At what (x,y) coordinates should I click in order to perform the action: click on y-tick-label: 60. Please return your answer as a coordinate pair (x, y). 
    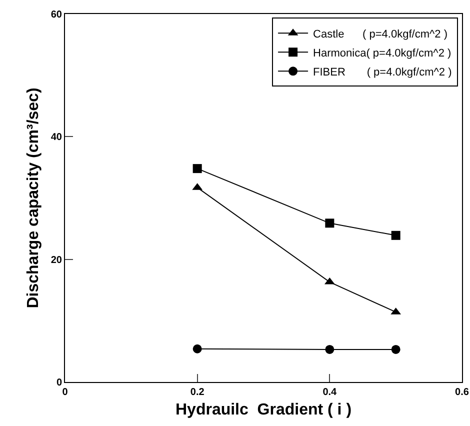
    Looking at the image, I should click on (56, 15).